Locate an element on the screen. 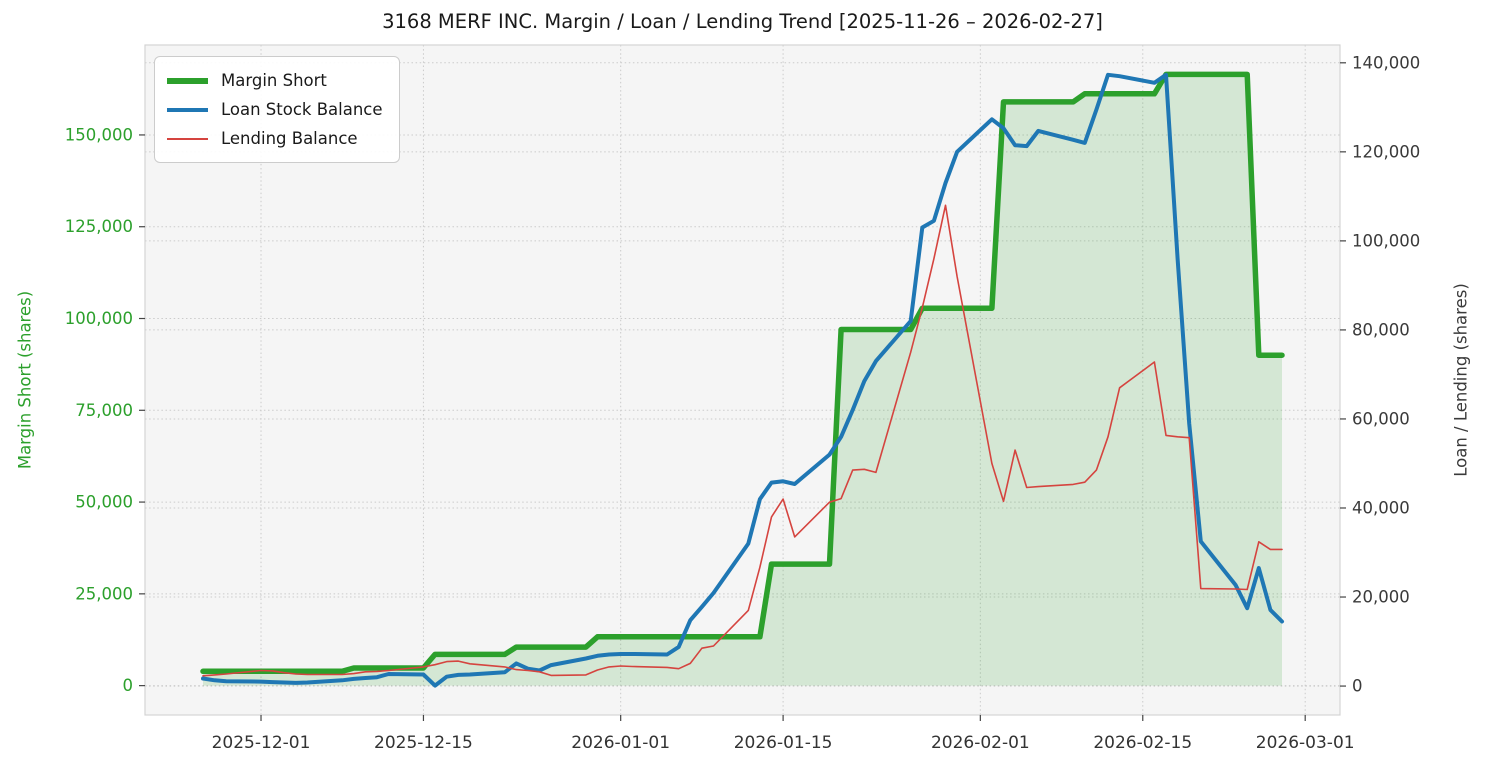 Image resolution: width=1485 pixels, height=765 pixels. legend-item-margin-short: Margin Short is located at coordinates (275, 80).